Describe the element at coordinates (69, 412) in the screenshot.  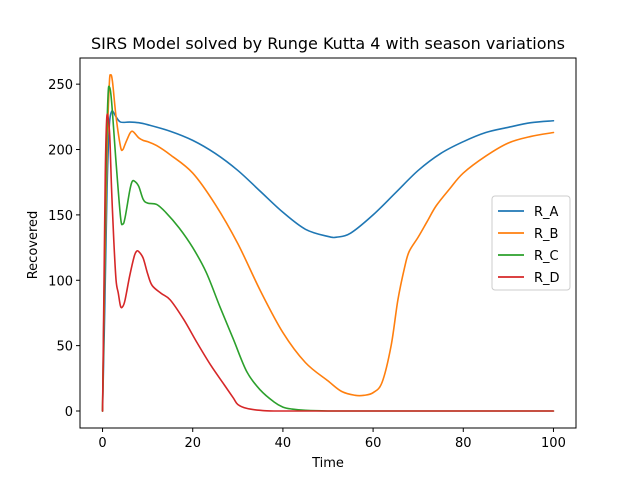
I see `y-tick-label: 0` at that location.